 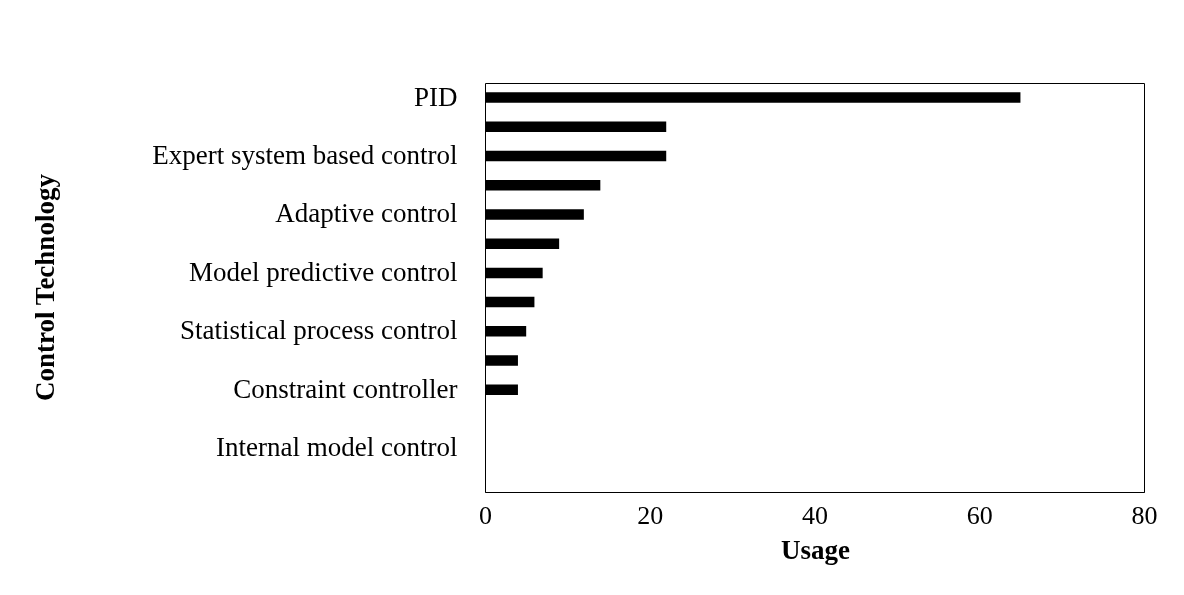 What do you see at coordinates (337, 447) in the screenshot?
I see `y-tick-label: Internal model control` at bounding box center [337, 447].